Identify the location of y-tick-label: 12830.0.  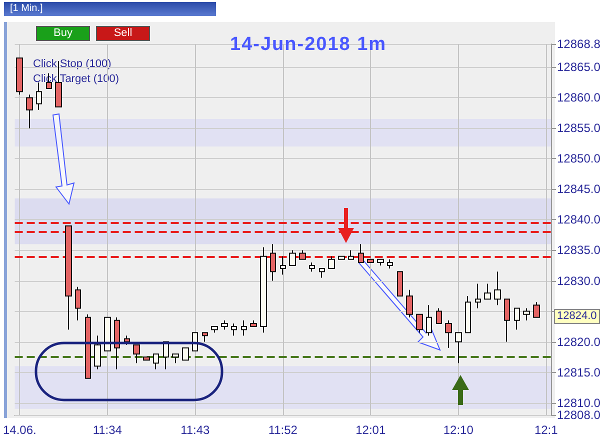
(579, 281).